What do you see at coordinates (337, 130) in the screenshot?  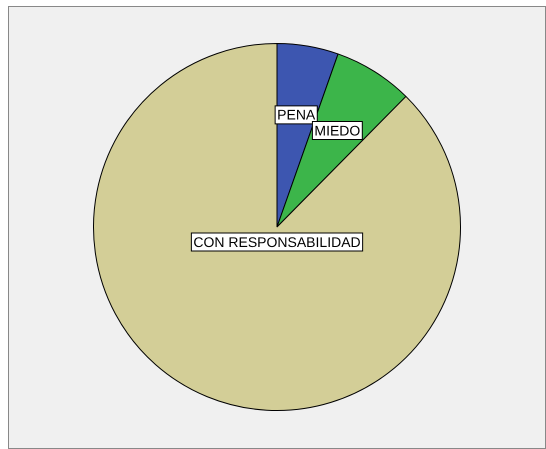 I see `slice-label: MIEDO` at bounding box center [337, 130].